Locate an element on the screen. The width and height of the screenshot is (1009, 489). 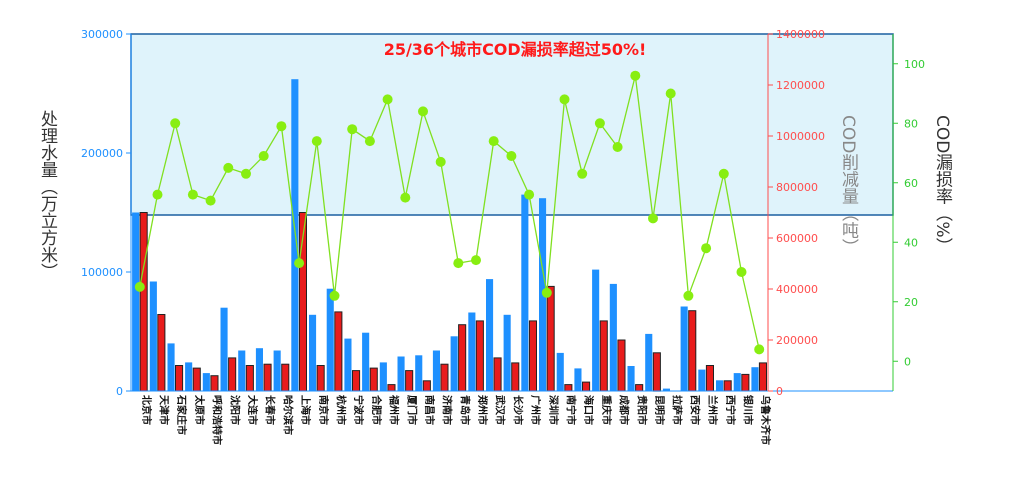
x-tick-label-17: 济南市 is located at coordinates (447, 410).